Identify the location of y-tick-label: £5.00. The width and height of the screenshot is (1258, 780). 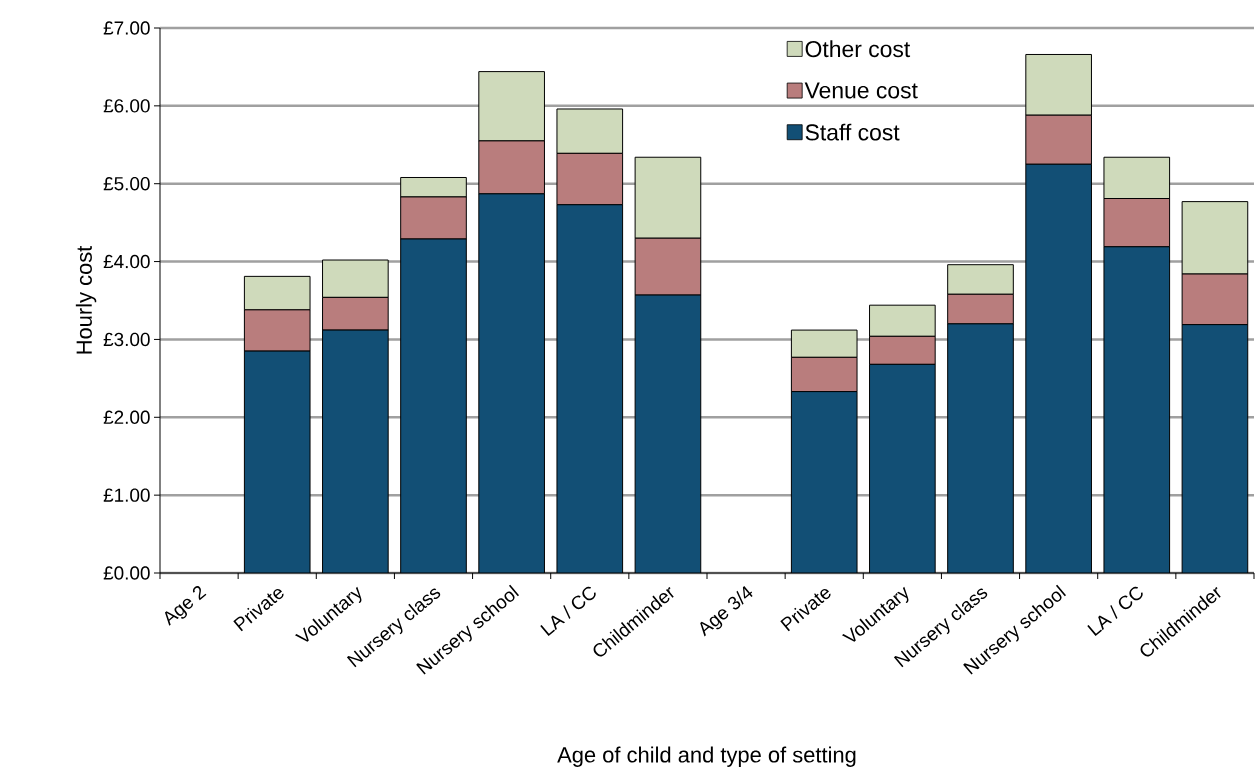
(126, 184).